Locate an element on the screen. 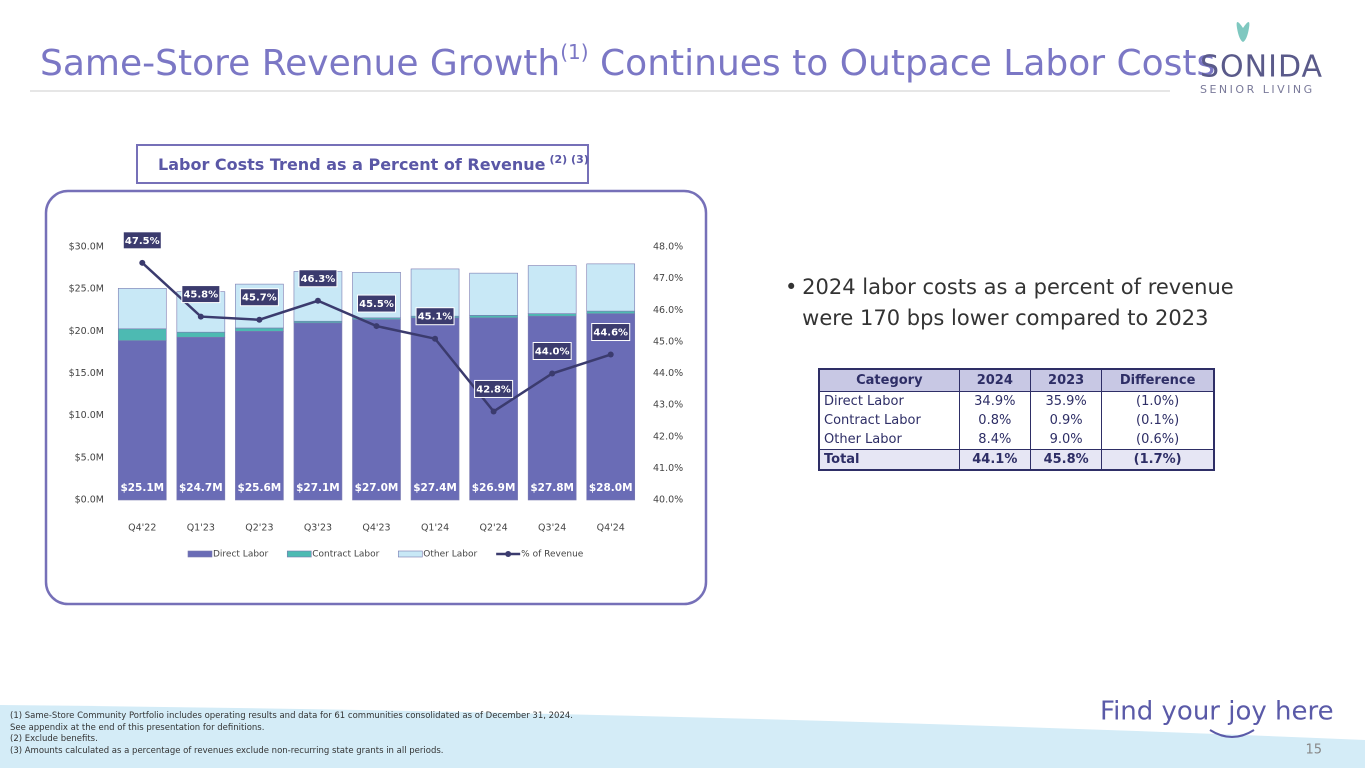 This screenshot has width=1365, height=768. bar-total-label: $27.4M is located at coordinates (435, 488).